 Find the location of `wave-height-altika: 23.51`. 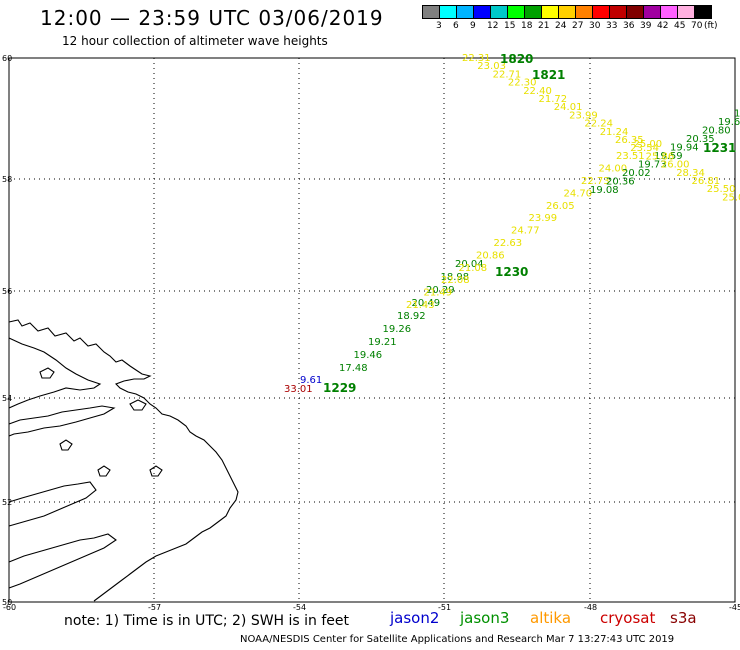

wave-height-altika: 23.51 is located at coordinates (630, 156).